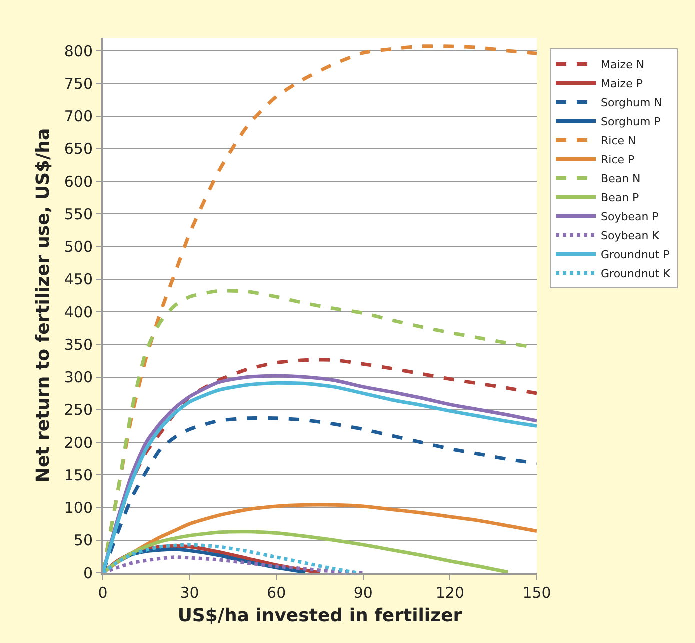 The width and height of the screenshot is (695, 643). Describe the element at coordinates (78, 312) in the screenshot. I see `y-tick-label: 400` at that location.